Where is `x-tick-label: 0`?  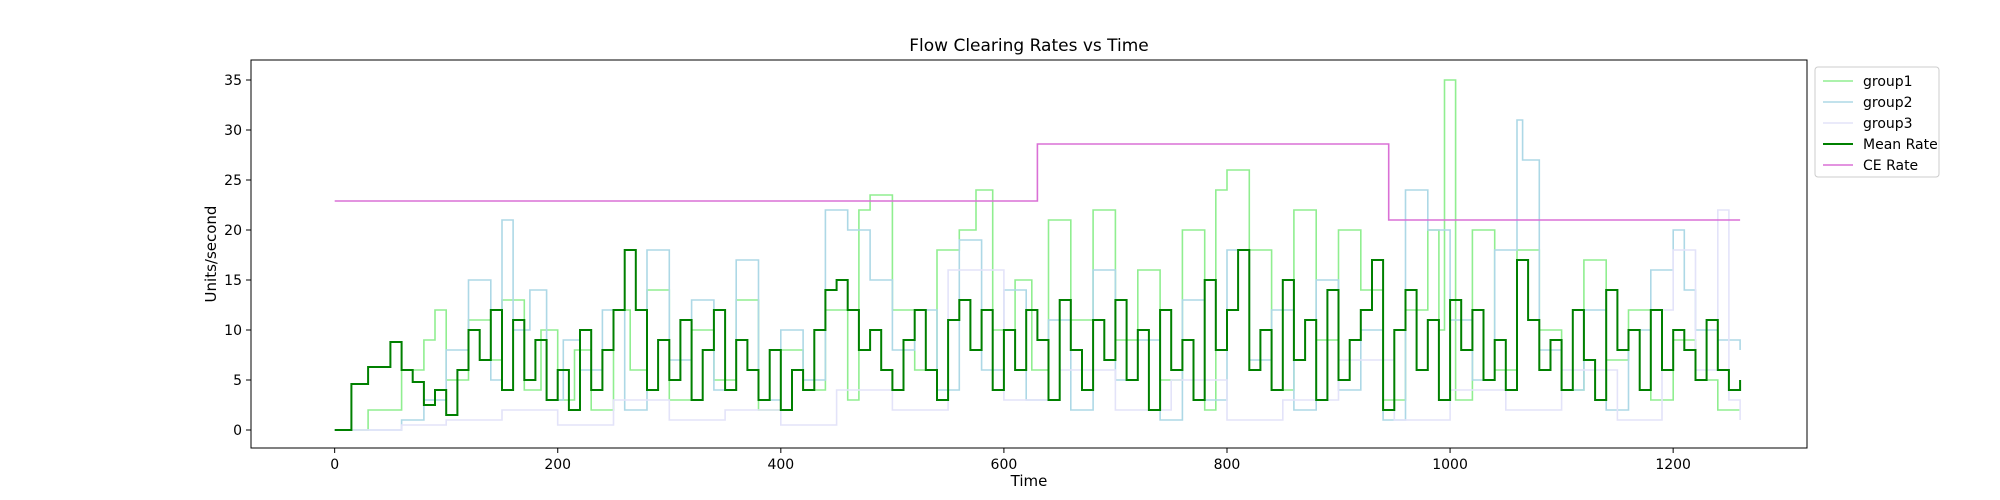
x-tick-label: 0 is located at coordinates (334, 465).